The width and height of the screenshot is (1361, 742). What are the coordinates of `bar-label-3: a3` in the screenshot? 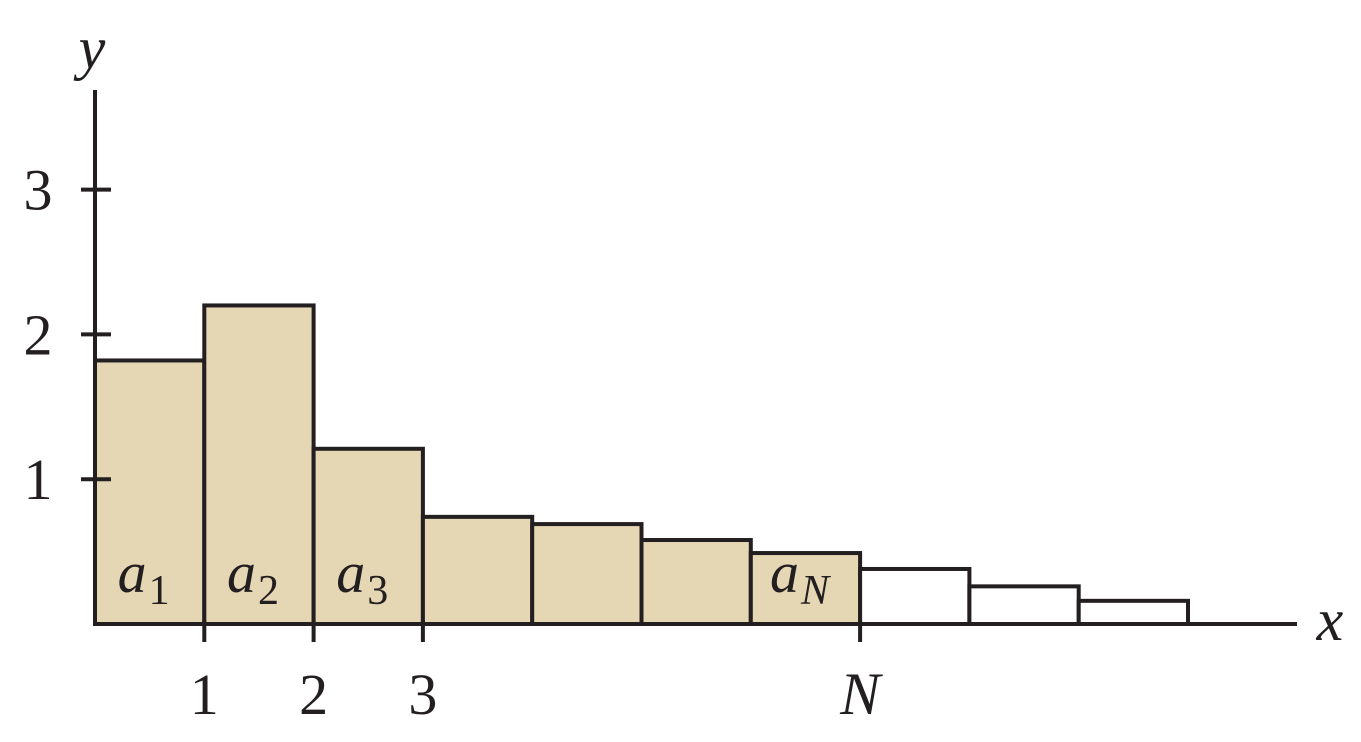 It's located at (362, 577).